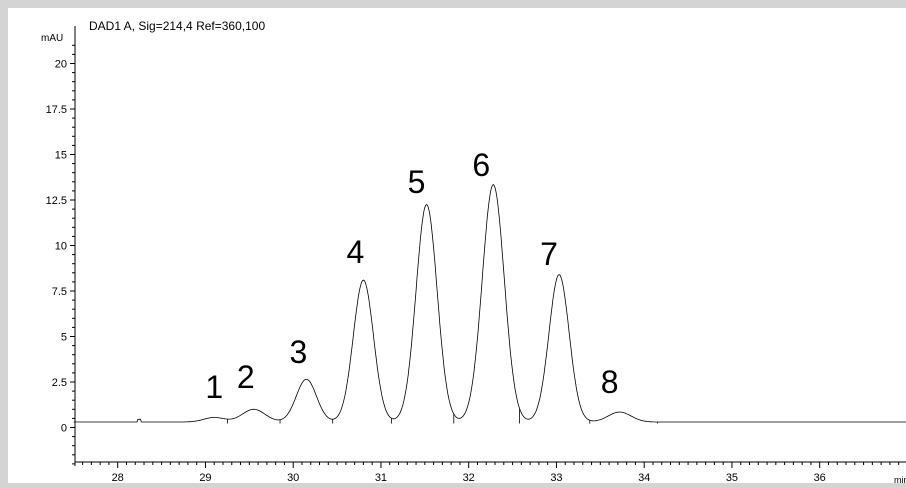 Image resolution: width=906 pixels, height=488 pixels. Describe the element at coordinates (56, 110) in the screenshot. I see `y-tick-label: 17.5` at that location.